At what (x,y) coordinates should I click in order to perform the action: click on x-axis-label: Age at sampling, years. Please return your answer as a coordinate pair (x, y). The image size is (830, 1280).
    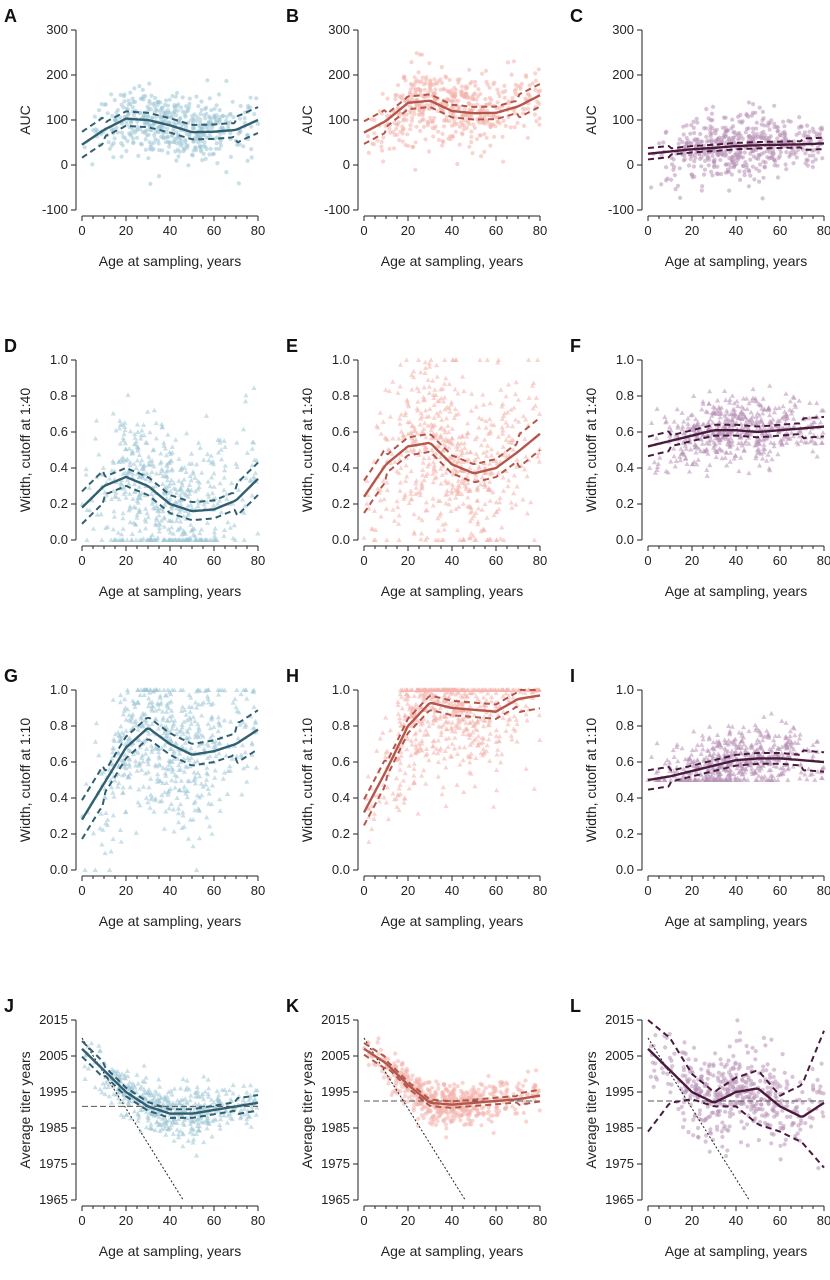
    Looking at the image, I should click on (170, 591).